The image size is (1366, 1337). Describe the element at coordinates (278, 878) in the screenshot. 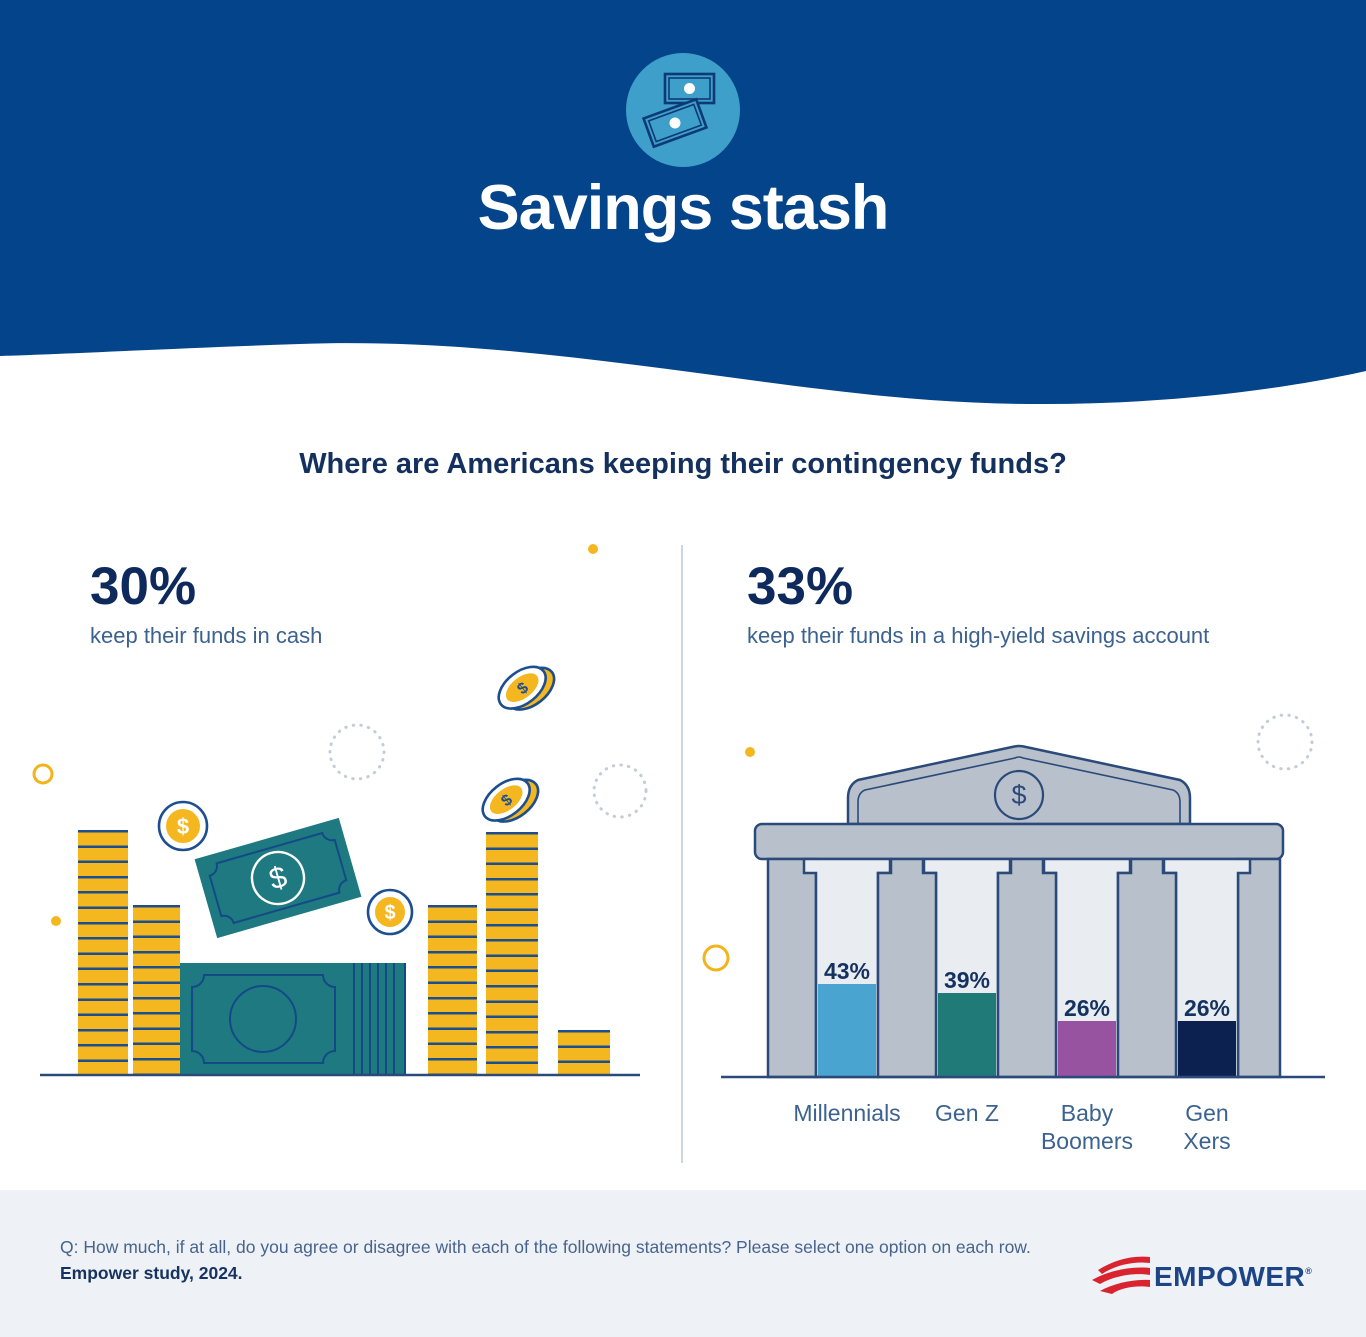

I see `banknote-icon: $` at that location.